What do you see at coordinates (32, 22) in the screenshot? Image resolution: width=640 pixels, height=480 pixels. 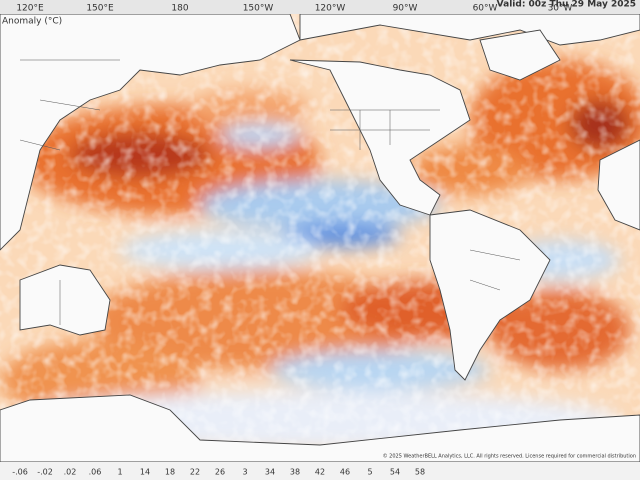 I see `anomaly-label: Anomaly (°C)` at bounding box center [32, 22].